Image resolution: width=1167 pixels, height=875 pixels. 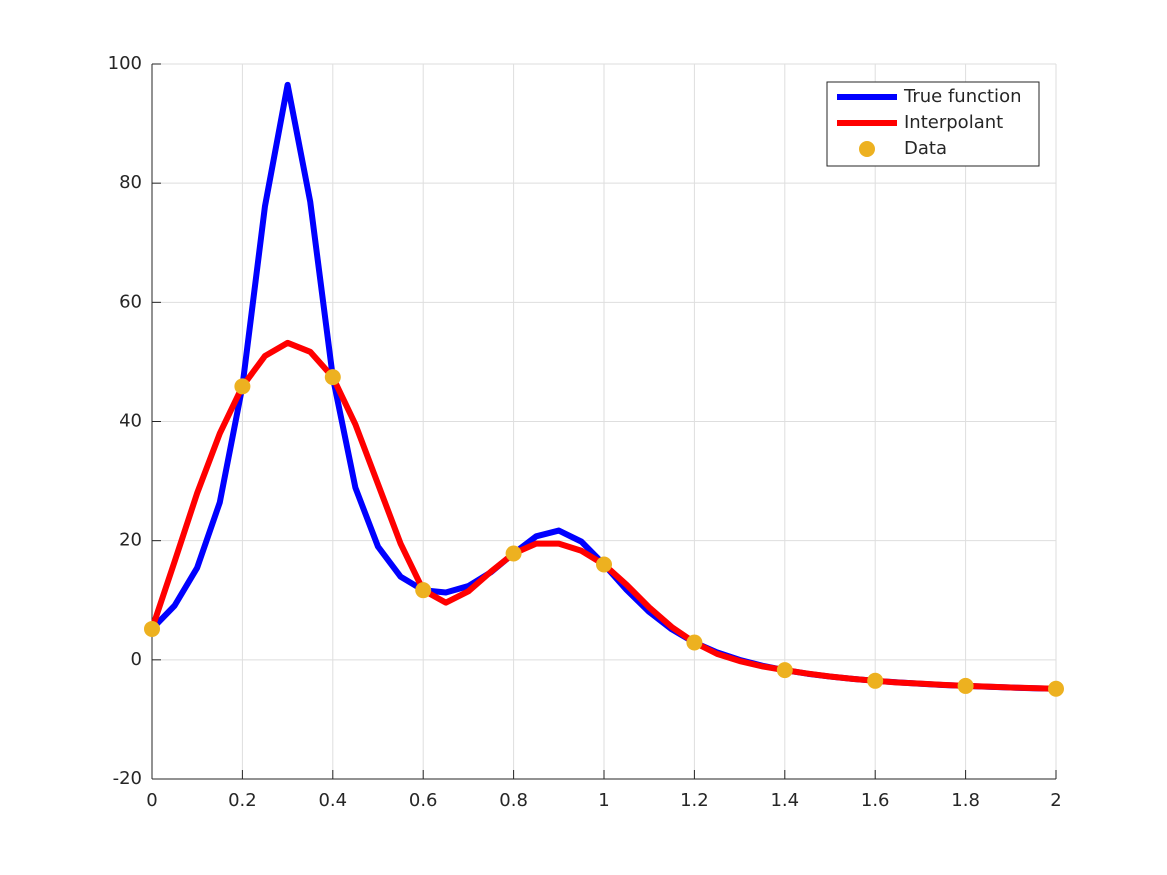 I want to click on x-tick-label: 0.6, so click(x=423, y=800).